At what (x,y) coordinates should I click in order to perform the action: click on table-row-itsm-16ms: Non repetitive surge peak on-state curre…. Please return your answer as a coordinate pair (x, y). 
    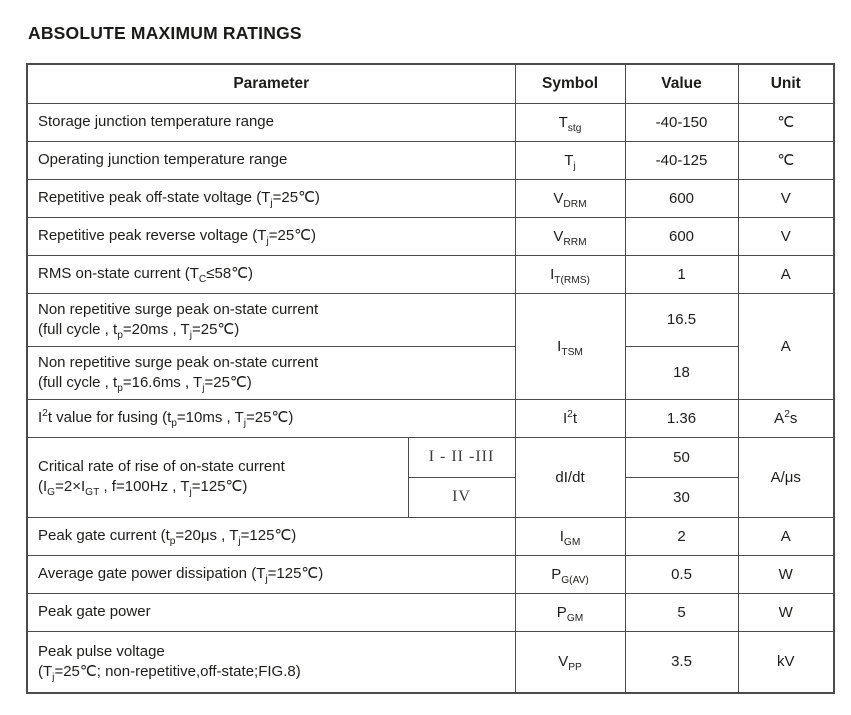
    Looking at the image, I should click on (430, 372).